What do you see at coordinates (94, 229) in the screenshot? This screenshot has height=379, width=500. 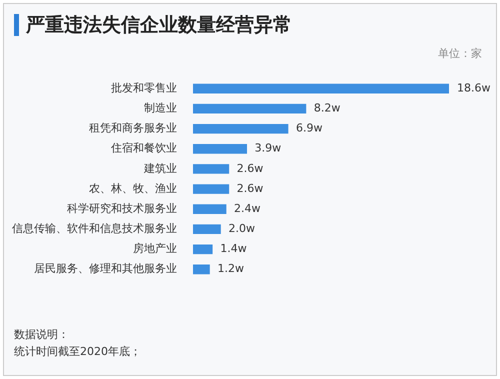 I see `y-tick-label: 信息传输、软件和信息技术服务业` at bounding box center [94, 229].